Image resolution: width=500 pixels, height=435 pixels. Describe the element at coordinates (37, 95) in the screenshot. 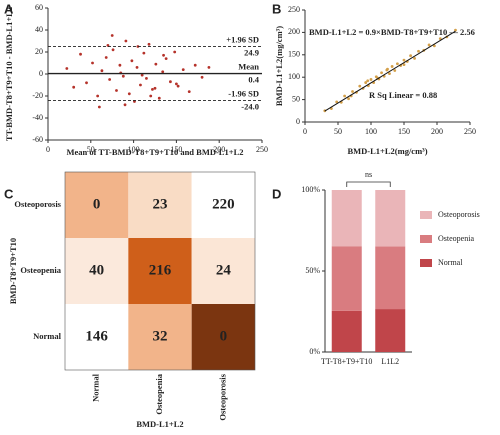

I see `y-tick-label: -20` at that location.